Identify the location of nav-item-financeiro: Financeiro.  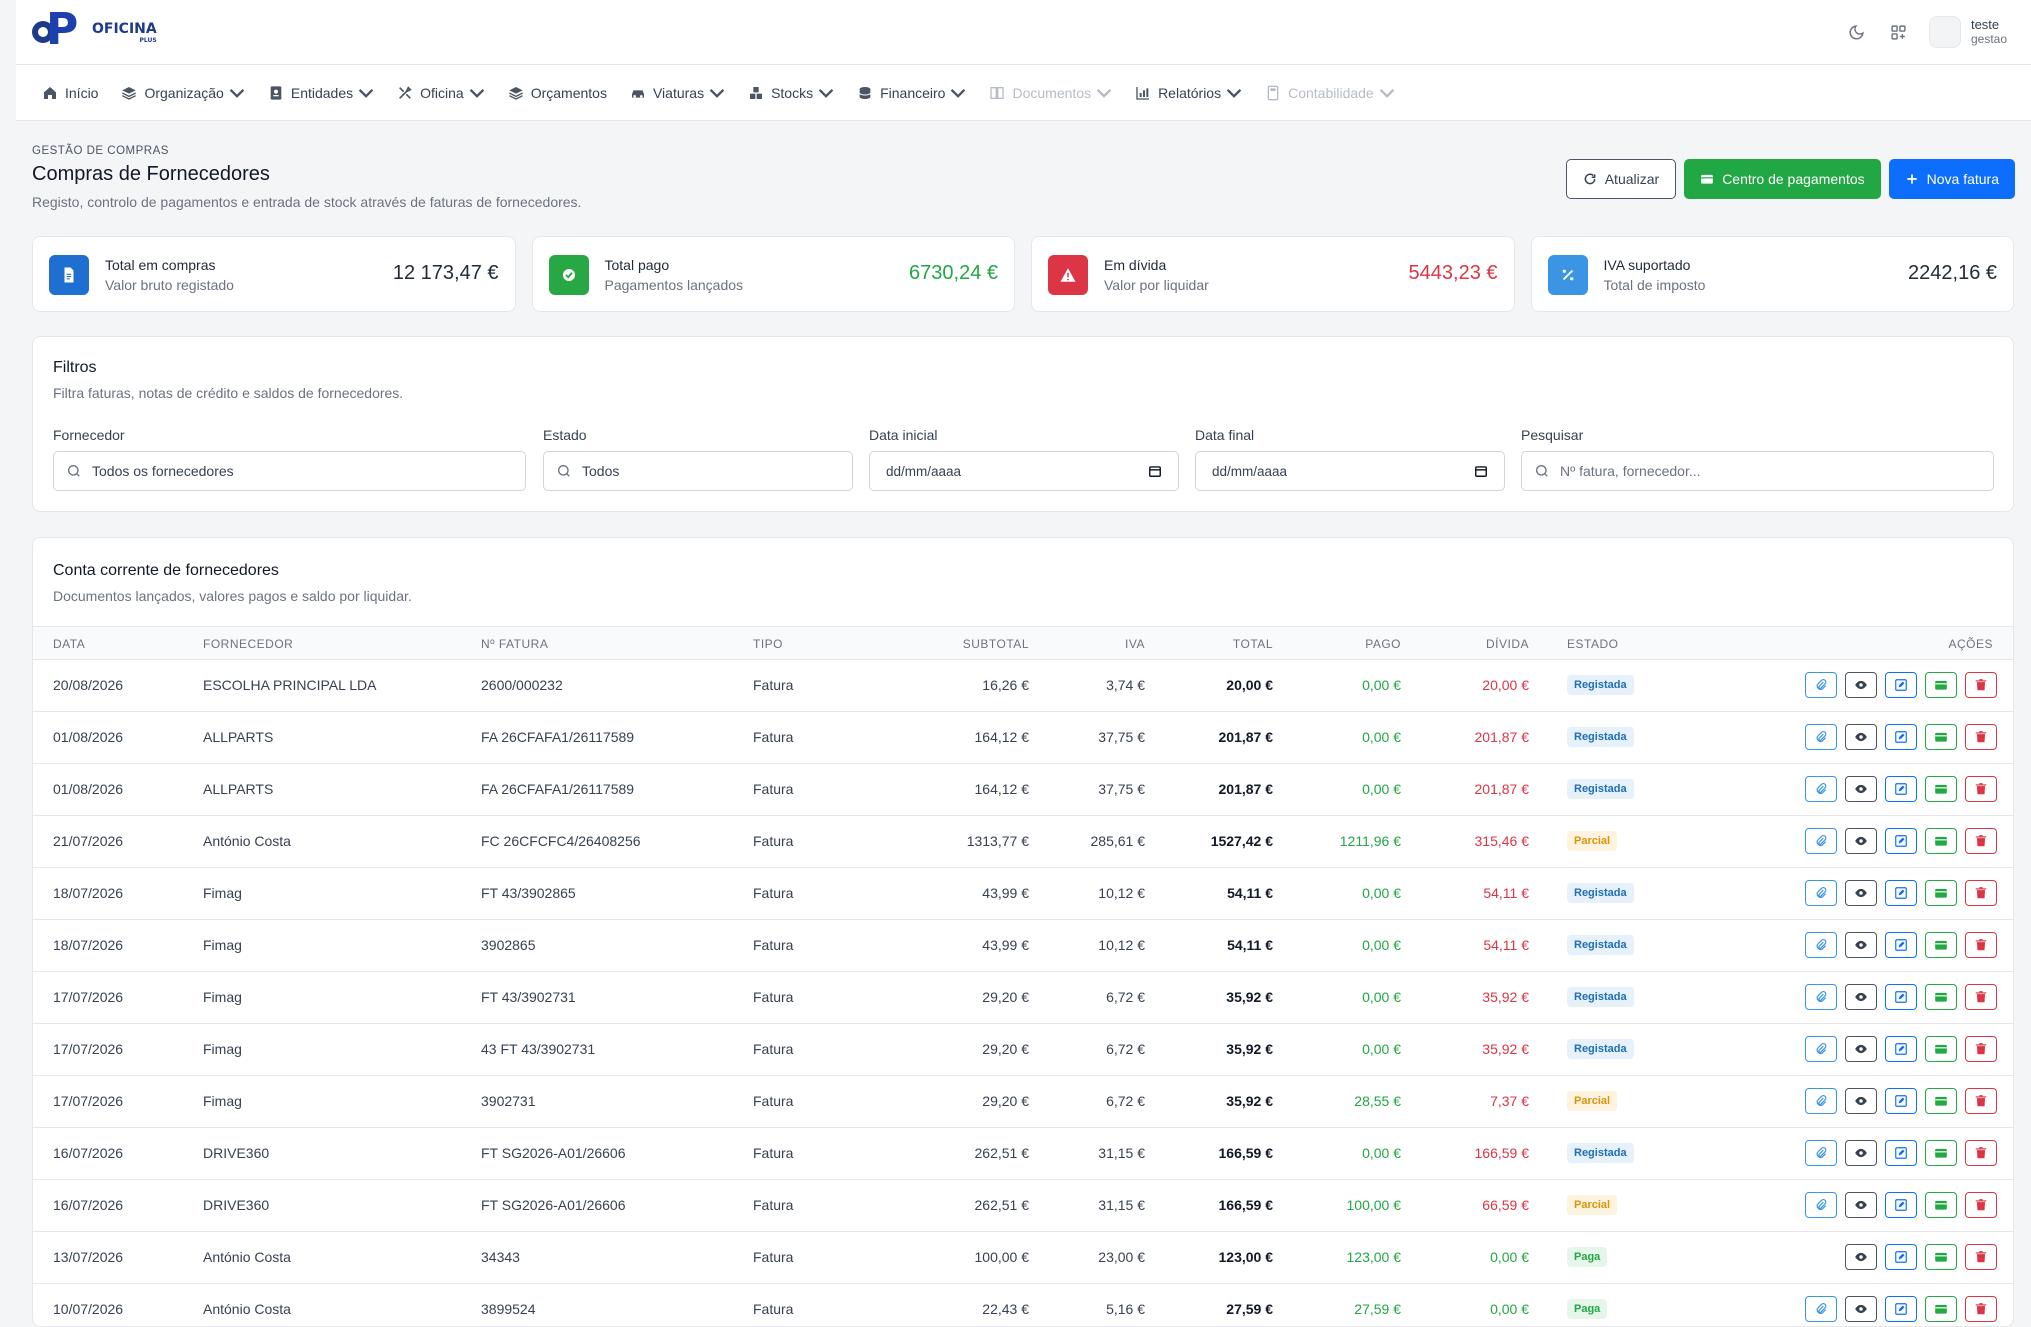
(911, 93).